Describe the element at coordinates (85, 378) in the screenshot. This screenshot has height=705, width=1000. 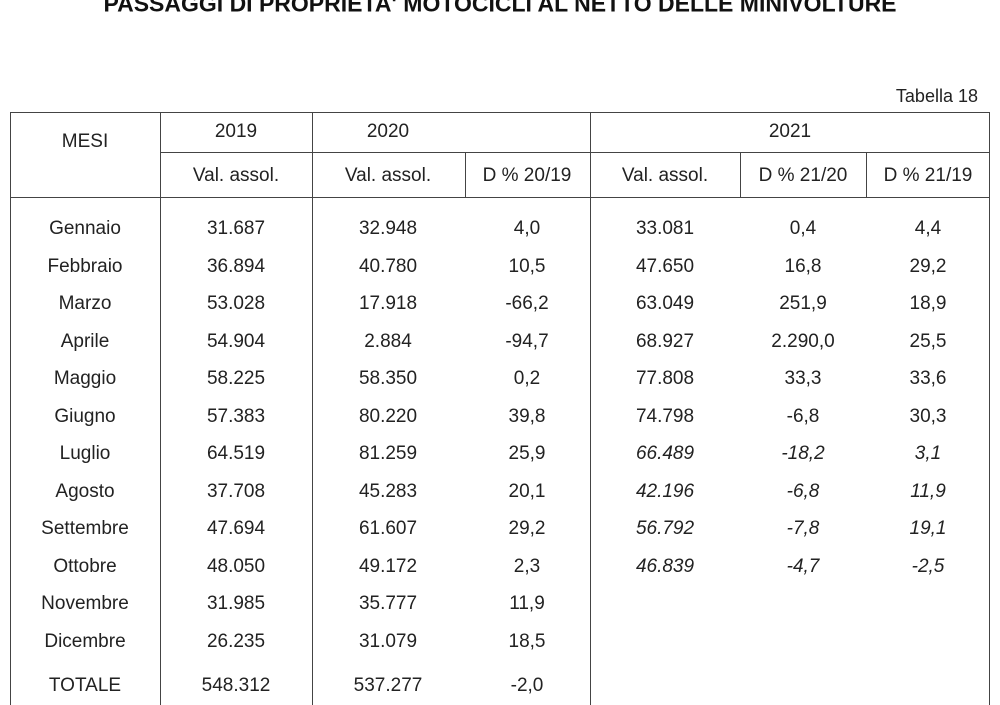
I see `row-label: Maggio` at that location.